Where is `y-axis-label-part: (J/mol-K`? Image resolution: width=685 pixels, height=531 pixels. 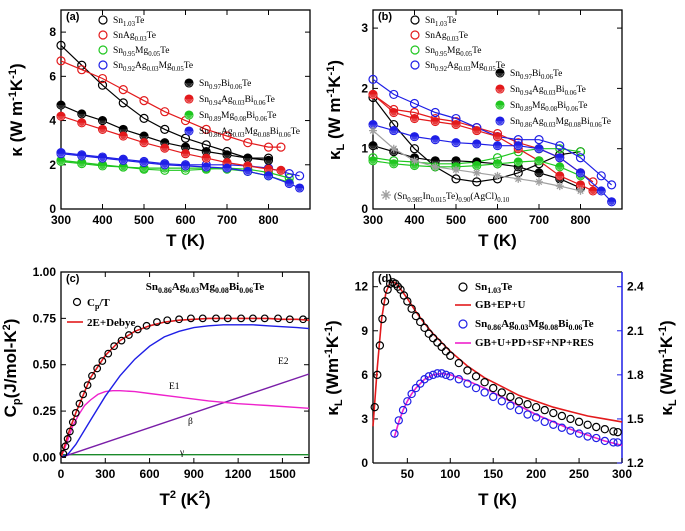 y-axis-label-part: (J/mol-K is located at coordinates (10, 364).